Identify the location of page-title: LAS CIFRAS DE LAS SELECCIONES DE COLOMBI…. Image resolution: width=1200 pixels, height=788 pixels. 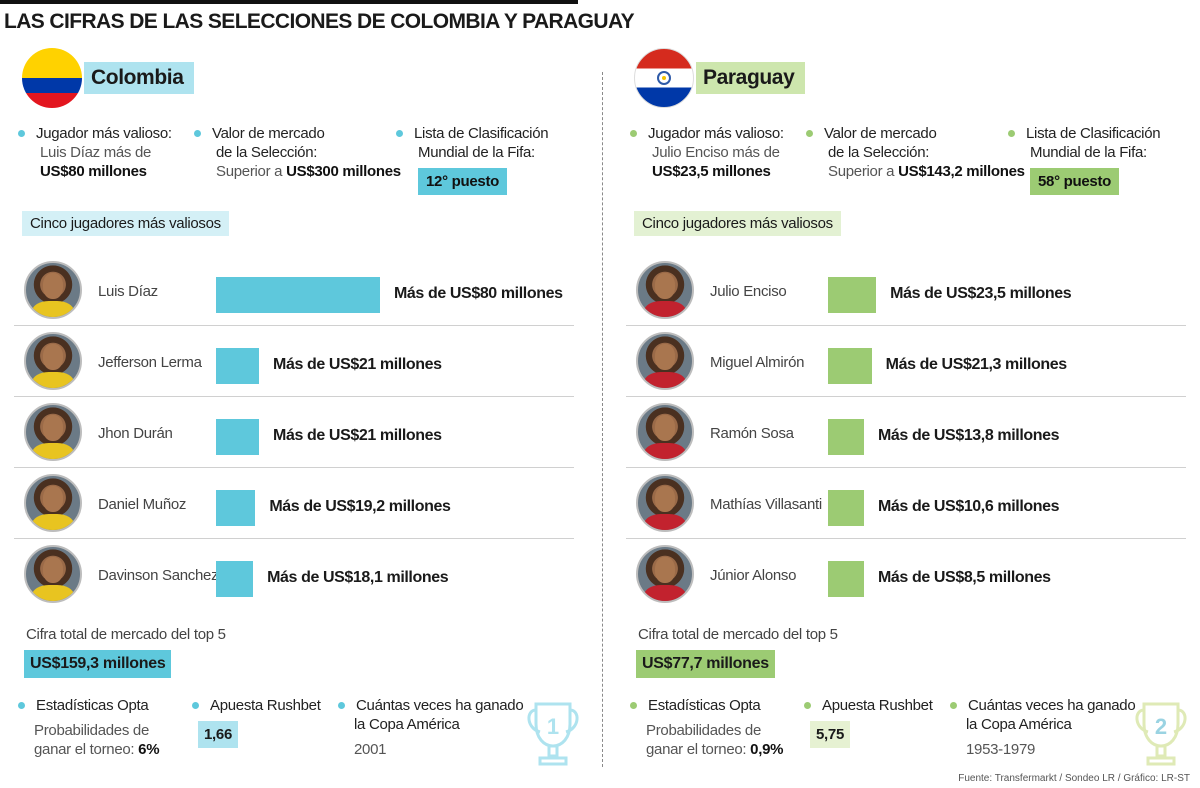
(319, 21).